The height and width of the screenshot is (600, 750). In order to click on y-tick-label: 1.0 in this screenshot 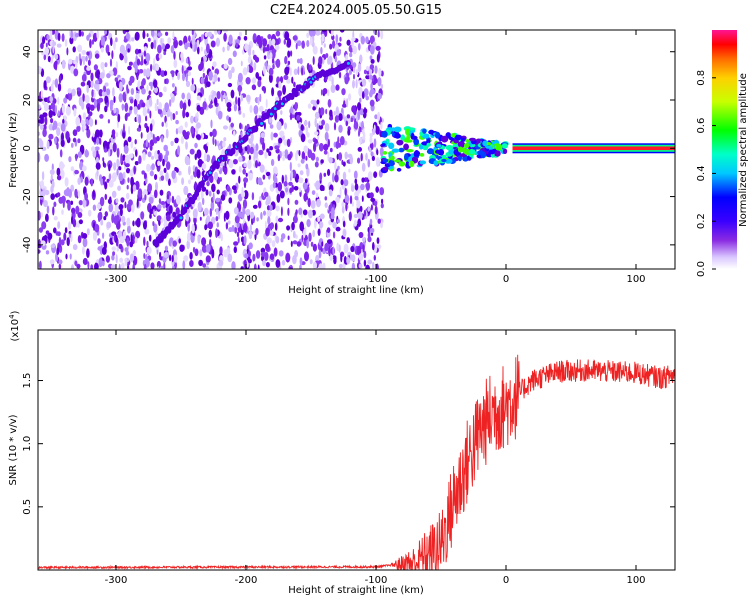, I will do `click(27, 444)`.